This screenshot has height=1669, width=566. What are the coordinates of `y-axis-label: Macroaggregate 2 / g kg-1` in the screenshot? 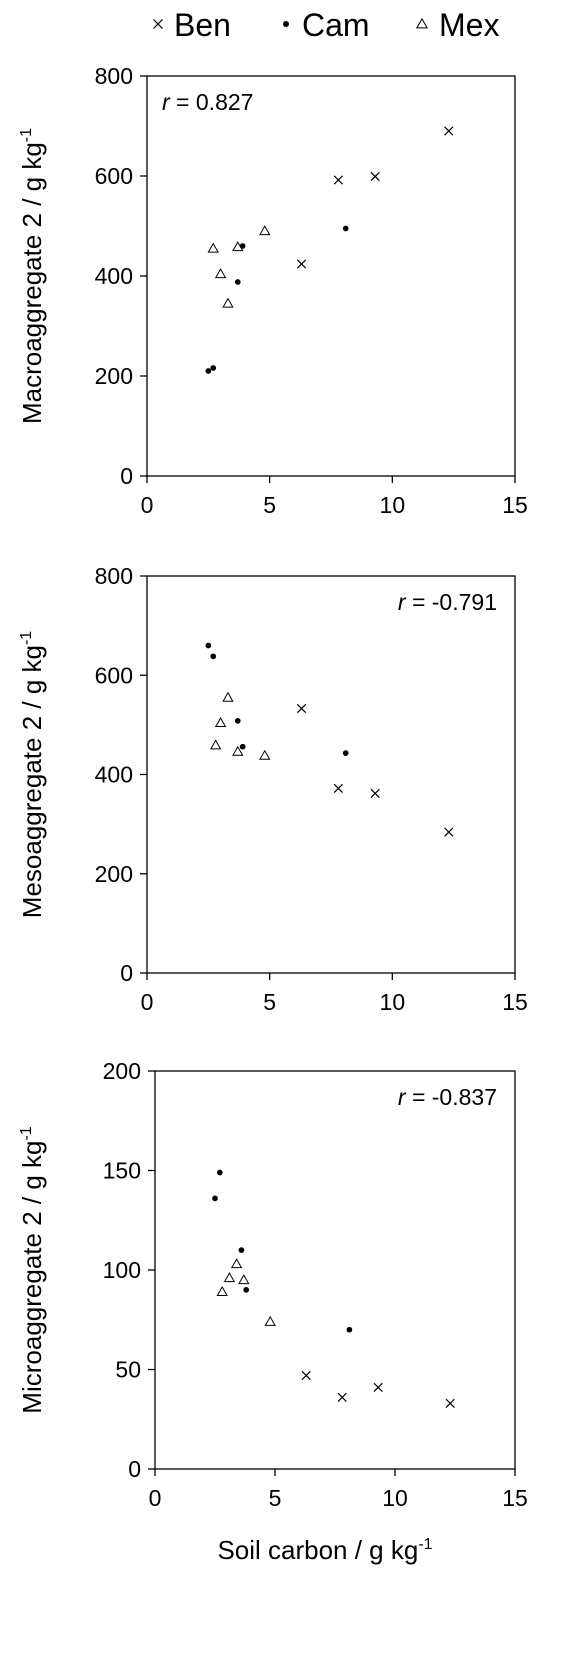 It's located at (32, 276).